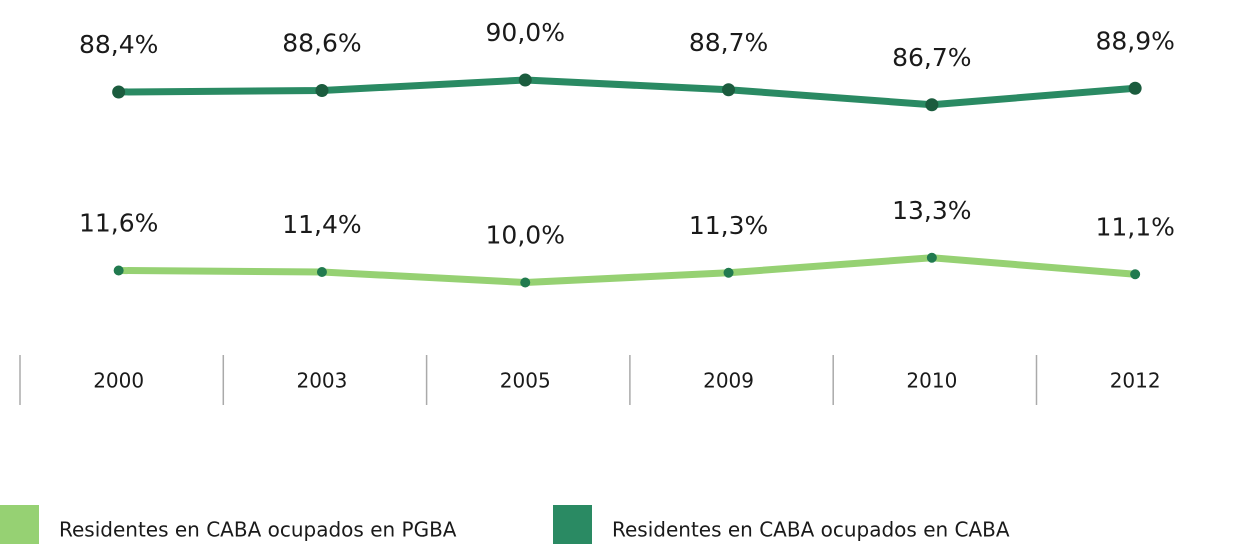 The image size is (1233, 544). I want to click on value-label: 88,4%, so click(118, 44).